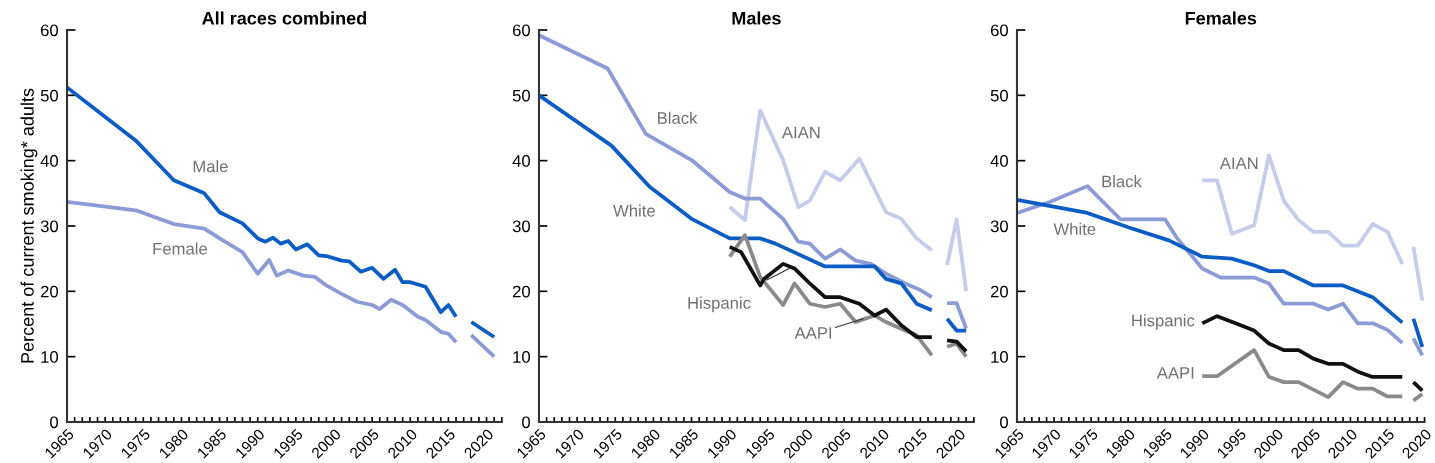 This screenshot has height=463, width=1435. Describe the element at coordinates (756, 18) in the screenshot. I see `chart-title: Males` at that location.